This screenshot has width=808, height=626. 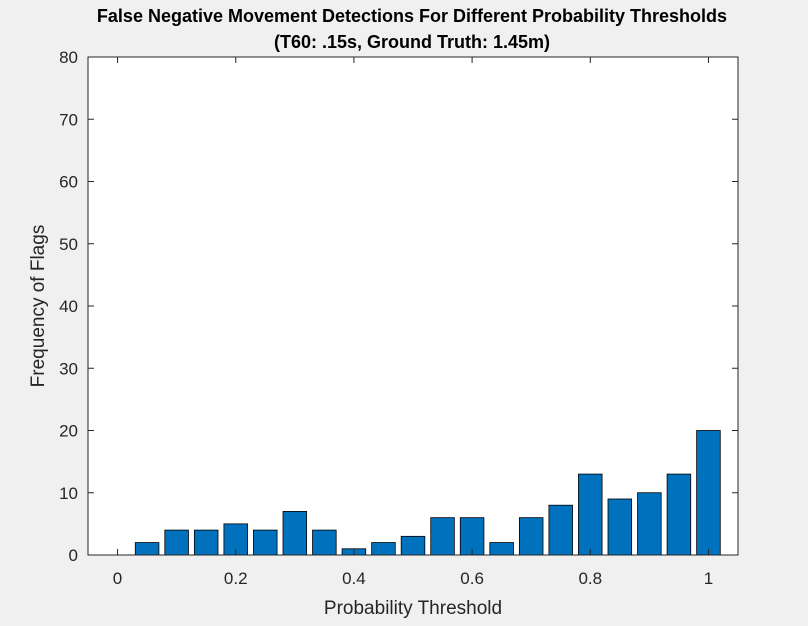 I want to click on x-tick-label: 0, so click(x=117, y=578).